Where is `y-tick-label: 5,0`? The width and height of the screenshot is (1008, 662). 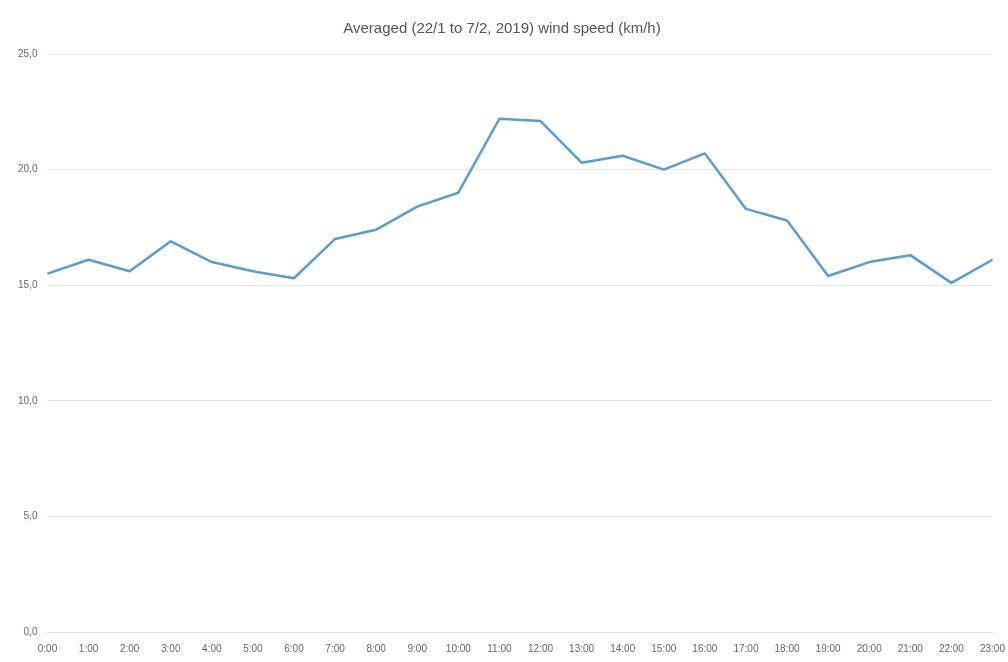
y-tick-label: 5,0 is located at coordinates (30, 516).